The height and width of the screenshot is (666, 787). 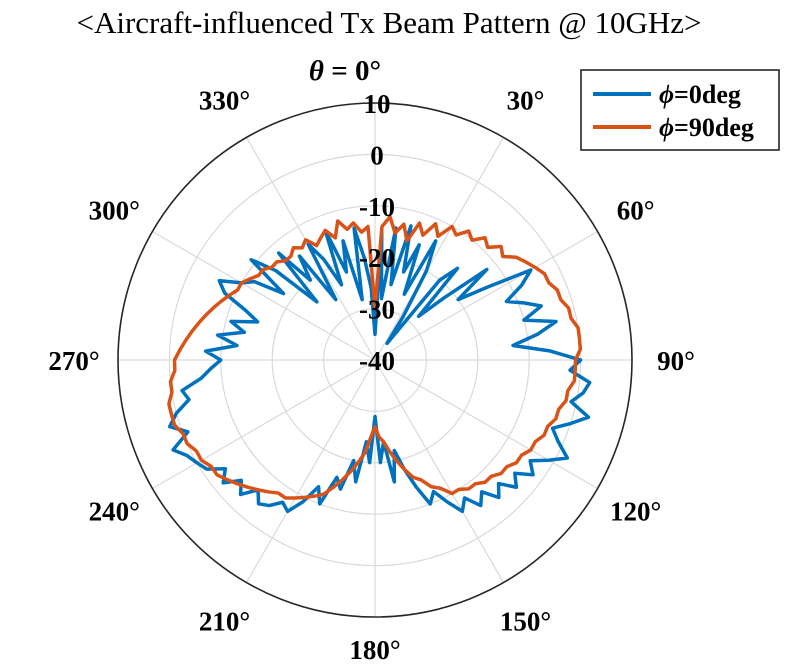 I want to click on angle-tick-label-120: 120°, so click(x=635, y=512).